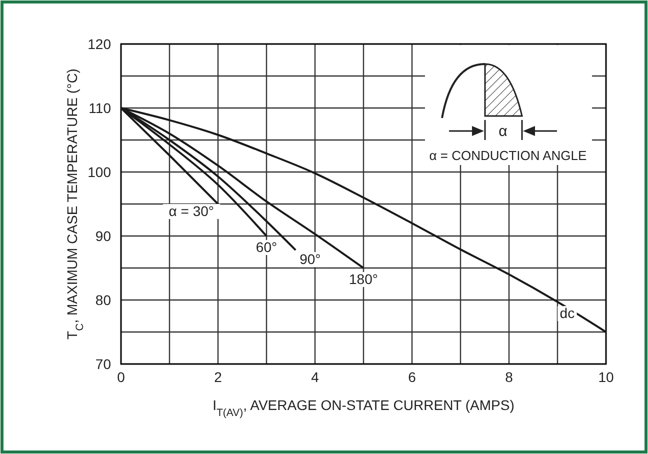 The height and width of the screenshot is (454, 648). I want to click on x-tick-label: 8, so click(509, 377).